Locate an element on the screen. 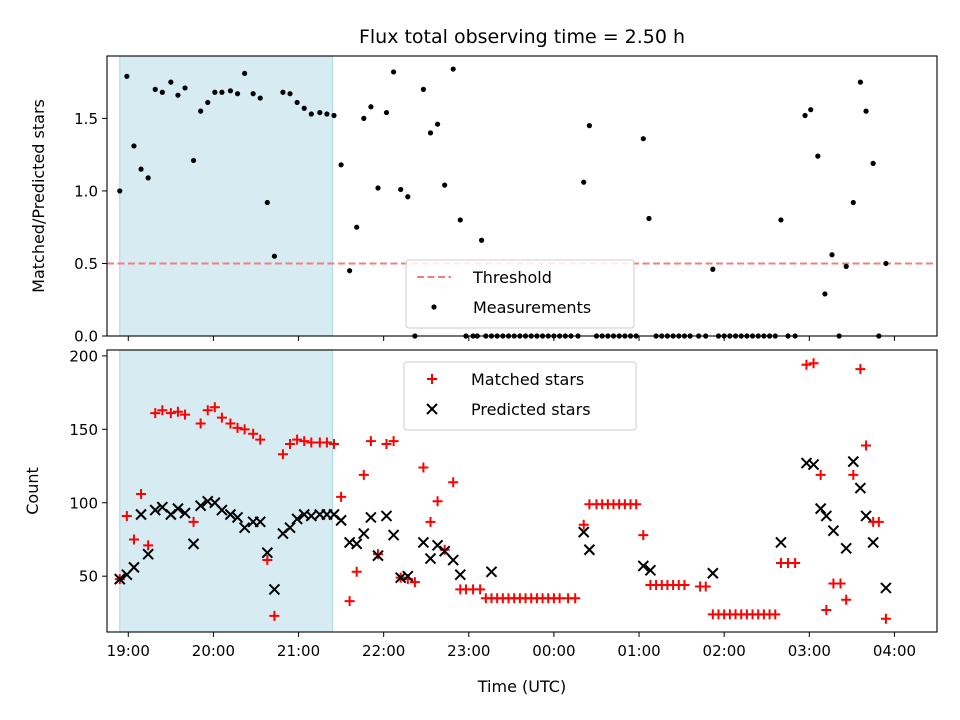 The width and height of the screenshot is (960, 720). y-tick-label: 150 is located at coordinates (83, 430).